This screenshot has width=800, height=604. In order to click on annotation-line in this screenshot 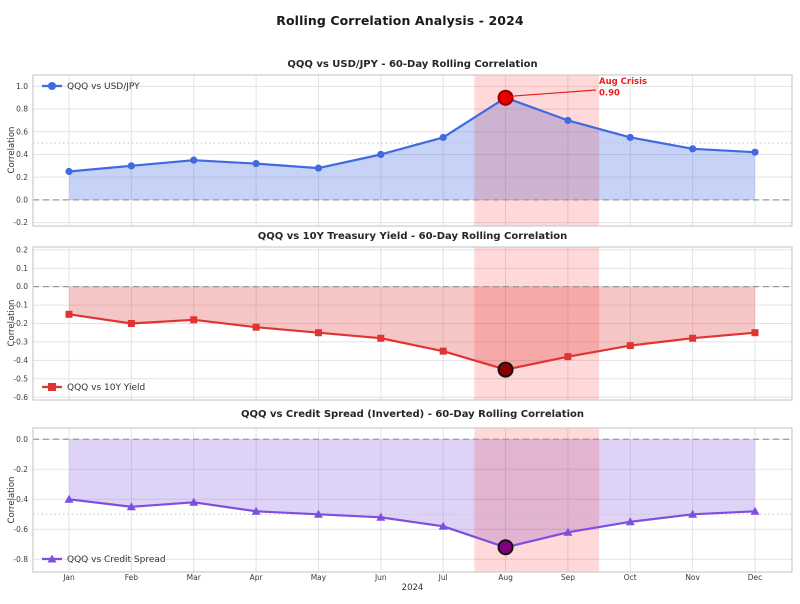, I will do `click(554, 93)`.